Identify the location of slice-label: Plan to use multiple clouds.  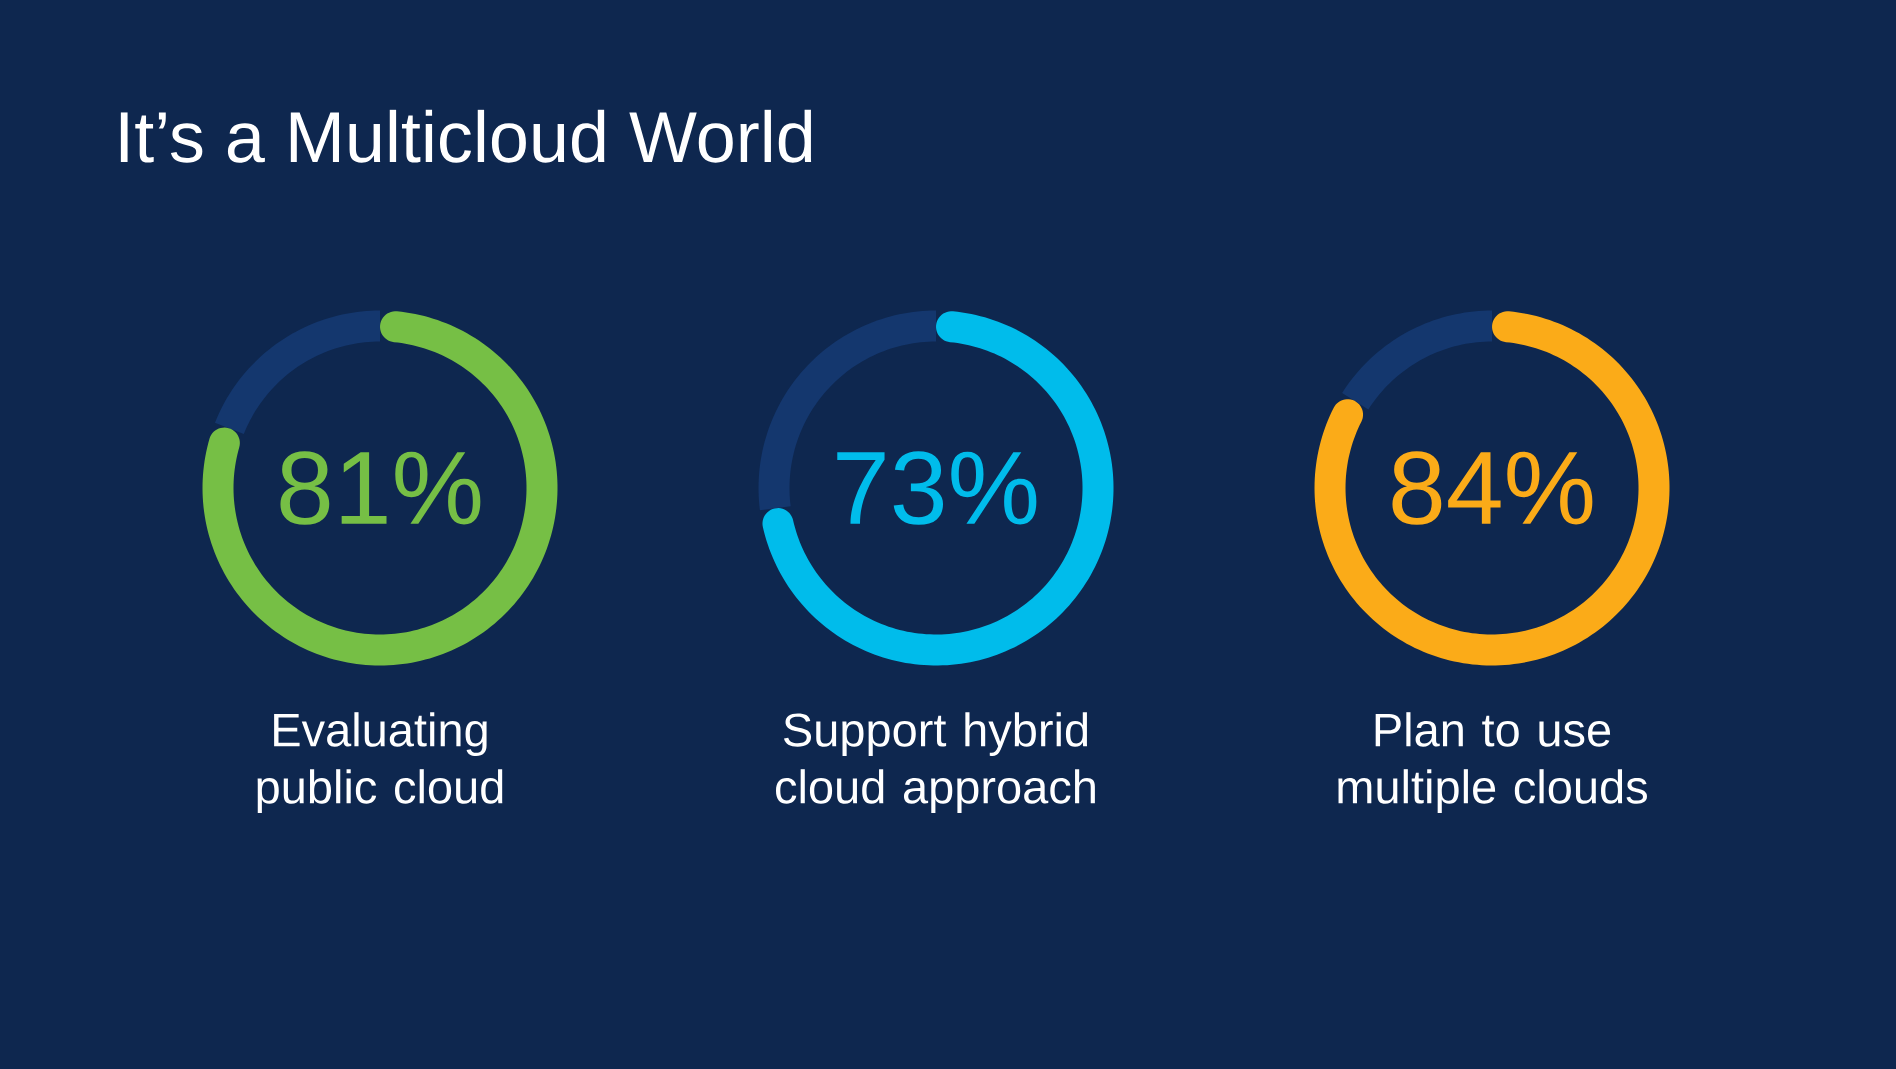
(1492, 763).